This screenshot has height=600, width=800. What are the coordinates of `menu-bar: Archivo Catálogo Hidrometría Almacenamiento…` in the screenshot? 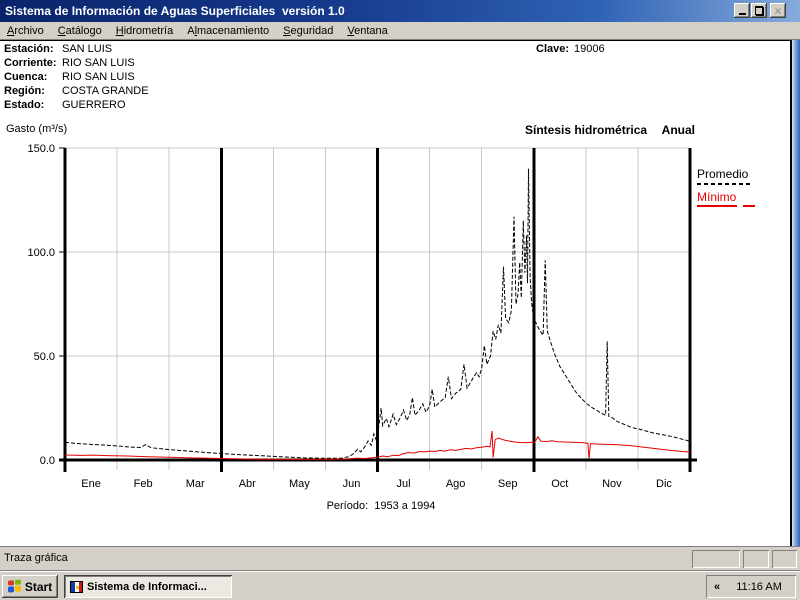 It's located at (400, 31).